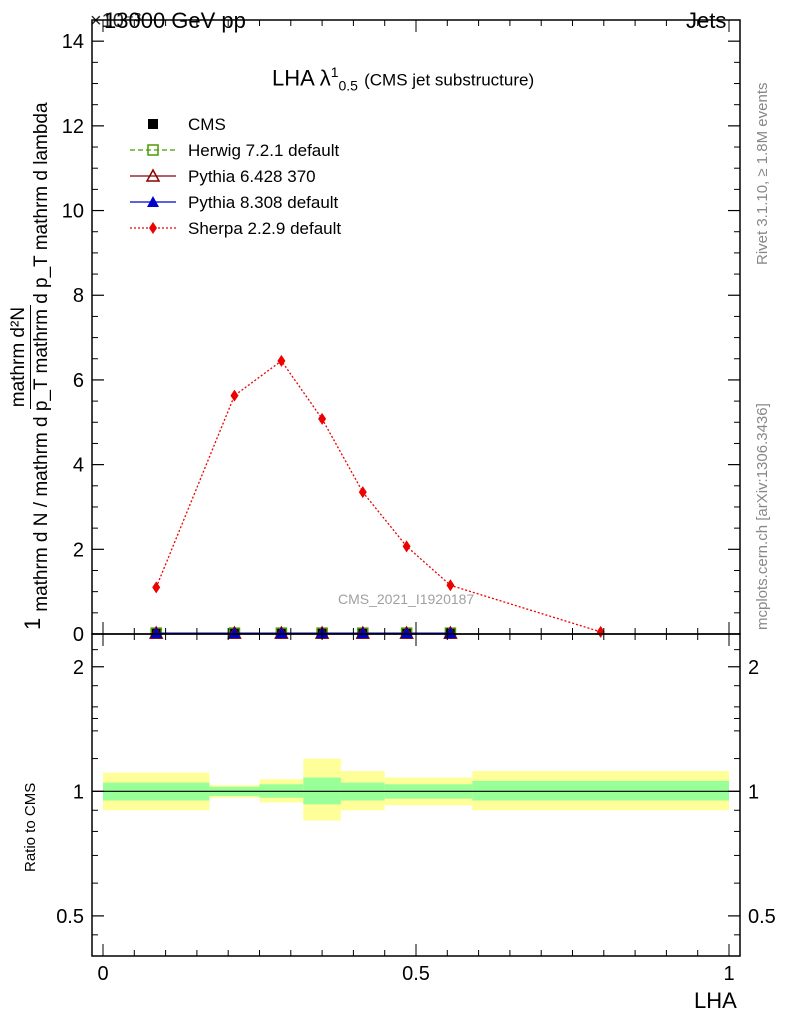 This screenshot has height=1024, width=786. I want to click on ratio-ytick-label-right-0: 0.5, so click(762, 917).